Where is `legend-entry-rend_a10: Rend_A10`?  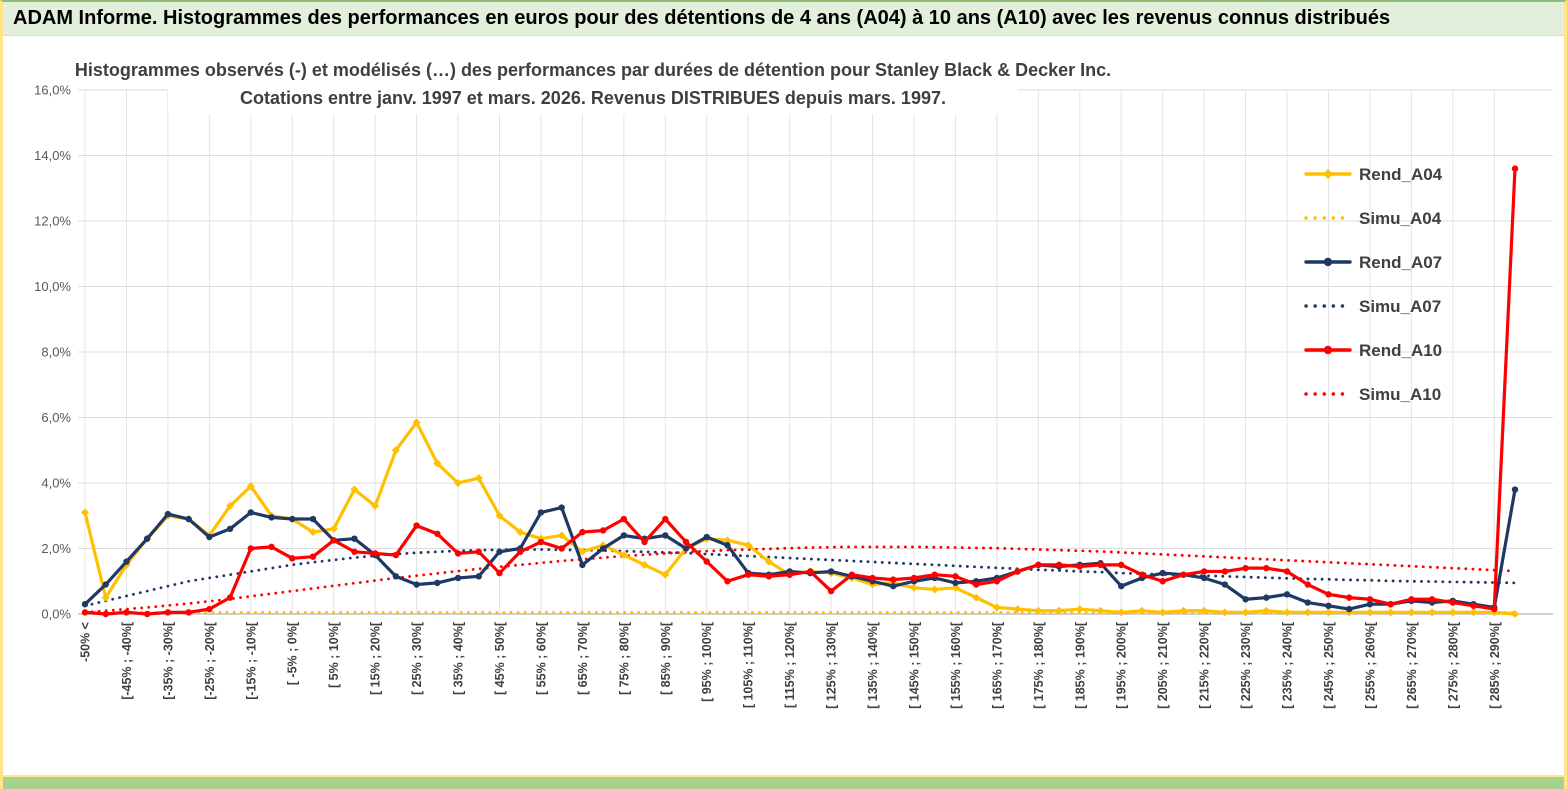
legend-entry-rend_a10: Rend_A10 is located at coordinates (1373, 350).